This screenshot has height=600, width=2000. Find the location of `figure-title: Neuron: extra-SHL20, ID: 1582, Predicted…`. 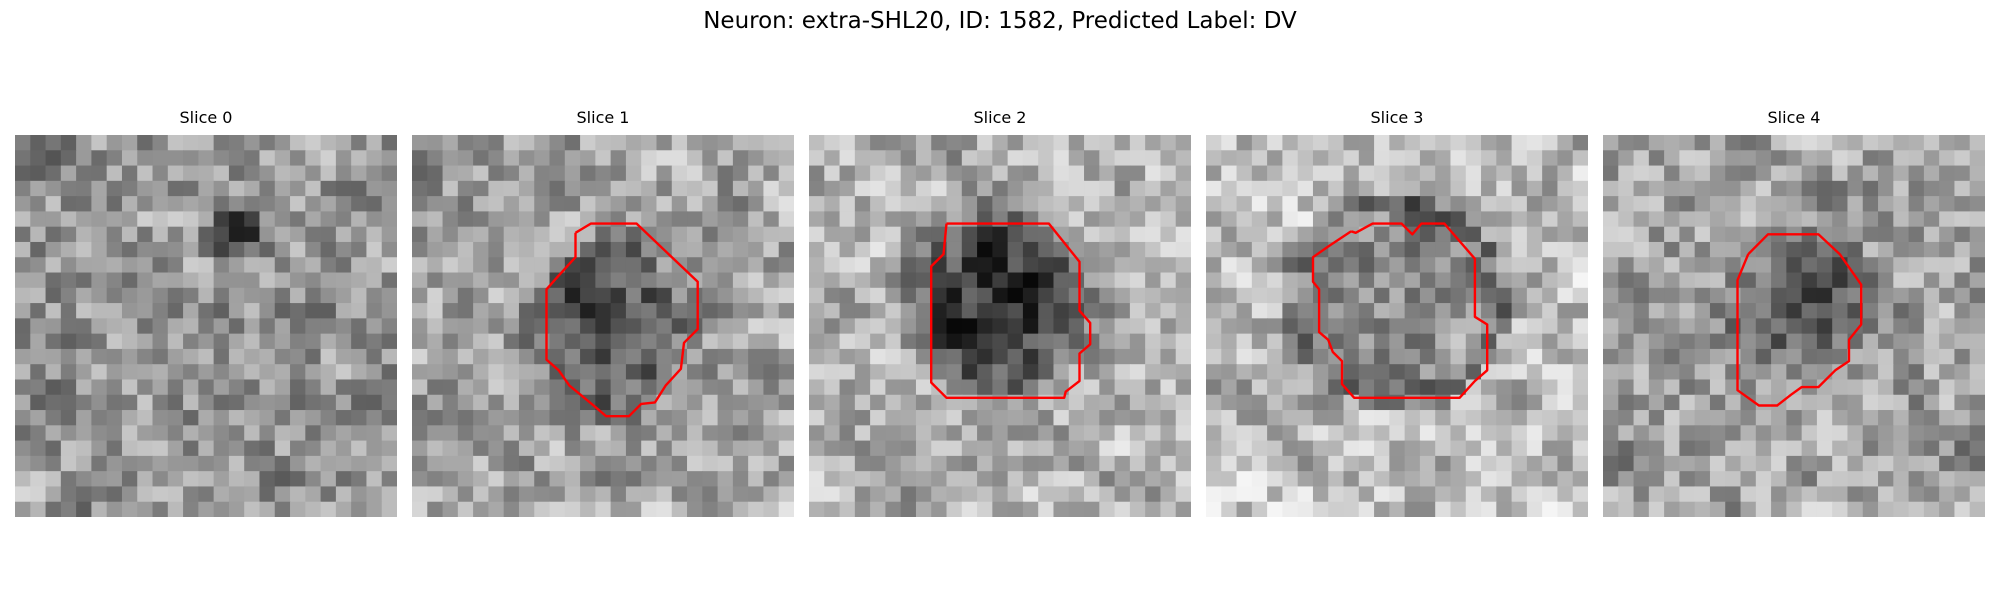

figure-title: Neuron: extra-SHL20, ID: 1582, Predicted… is located at coordinates (1000, 21).